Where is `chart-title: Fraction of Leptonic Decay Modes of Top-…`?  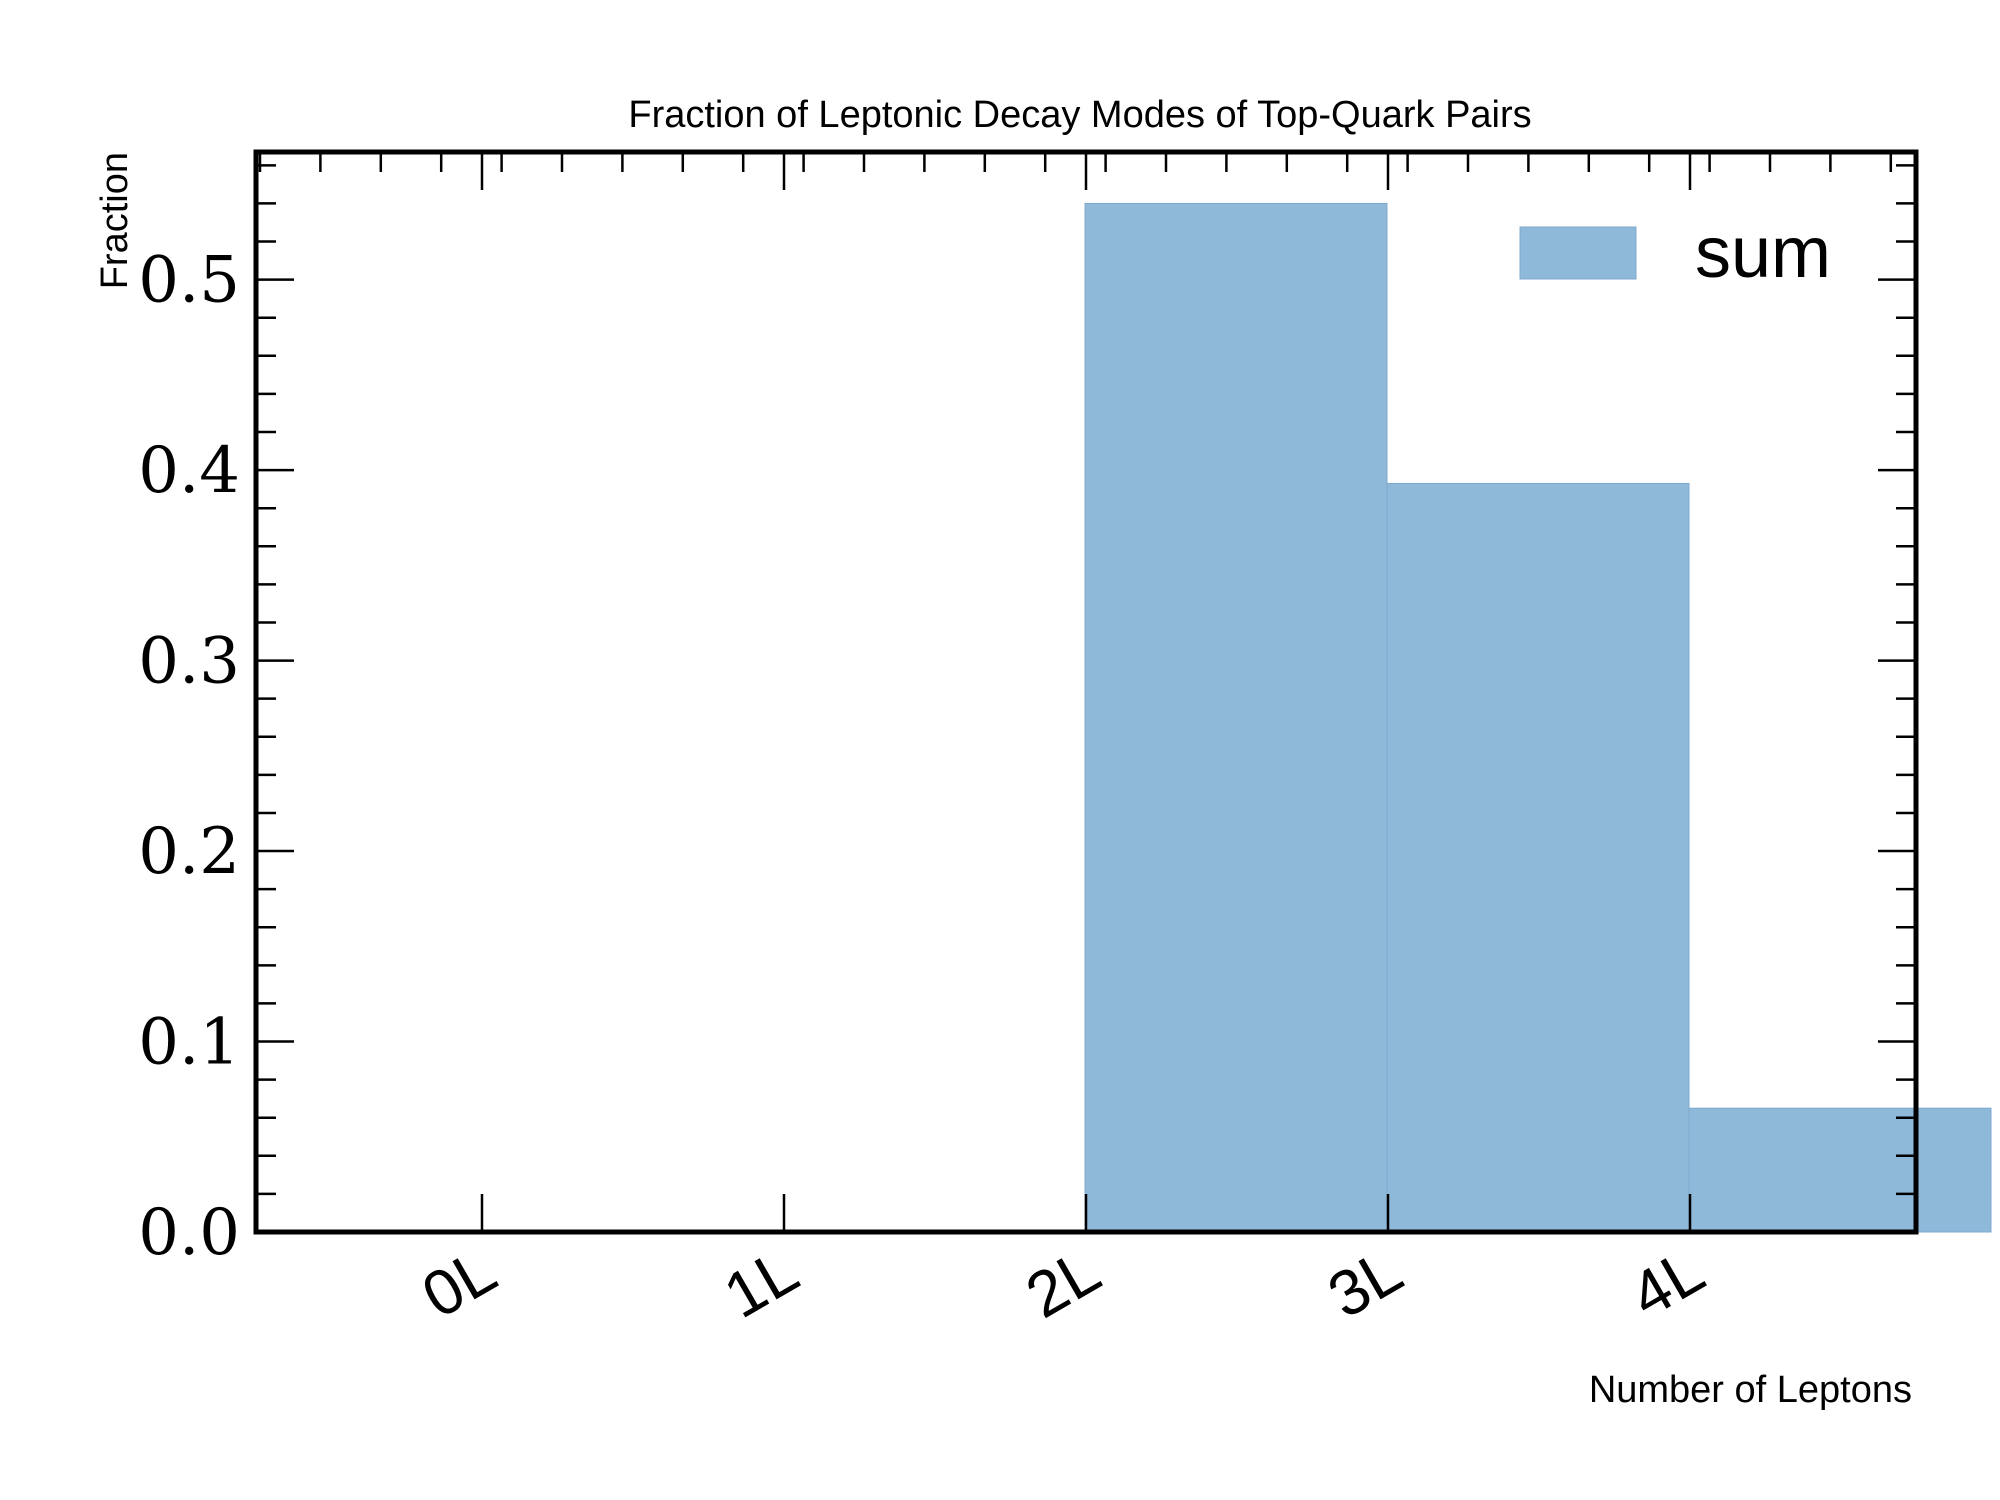
chart-title: Fraction of Leptonic Decay Modes of Top-… is located at coordinates (1079, 115).